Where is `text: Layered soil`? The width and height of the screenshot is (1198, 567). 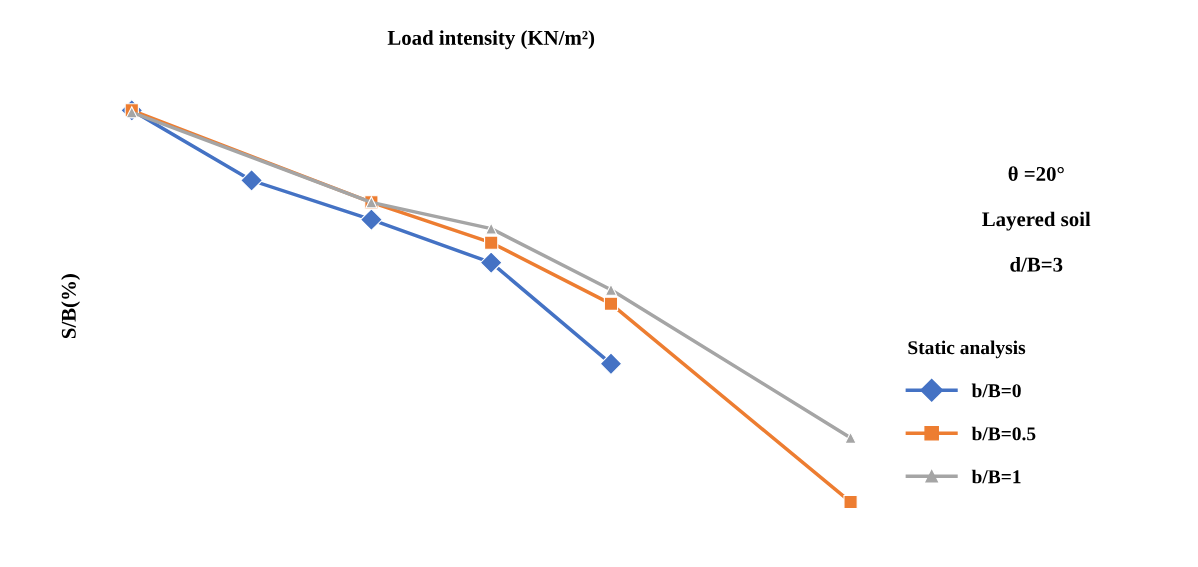 text: Layered soil is located at coordinates (1036, 221).